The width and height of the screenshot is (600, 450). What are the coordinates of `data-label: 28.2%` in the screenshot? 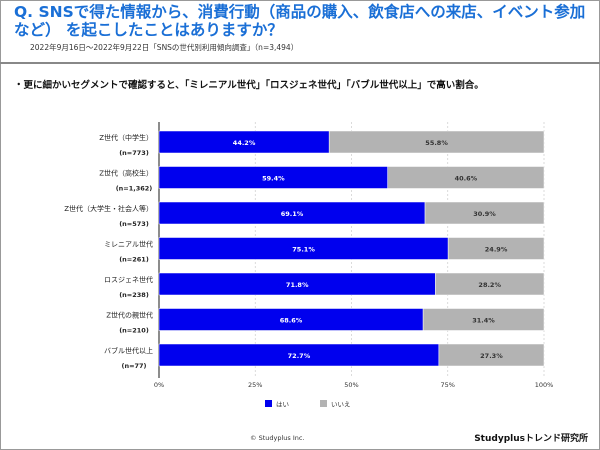 It's located at (489, 285).